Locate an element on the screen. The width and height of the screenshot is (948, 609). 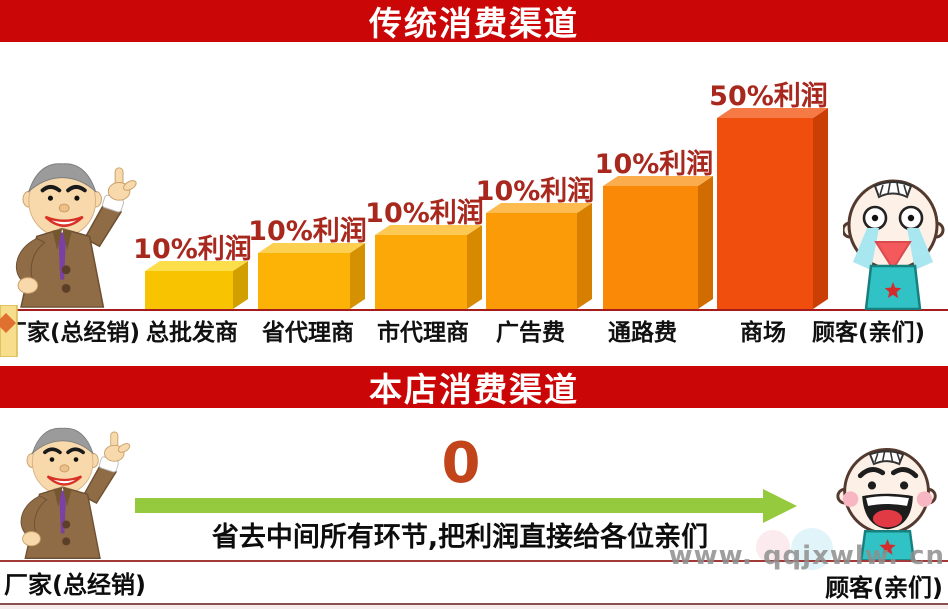
clipped-shape-decoration is located at coordinates (9, 331).